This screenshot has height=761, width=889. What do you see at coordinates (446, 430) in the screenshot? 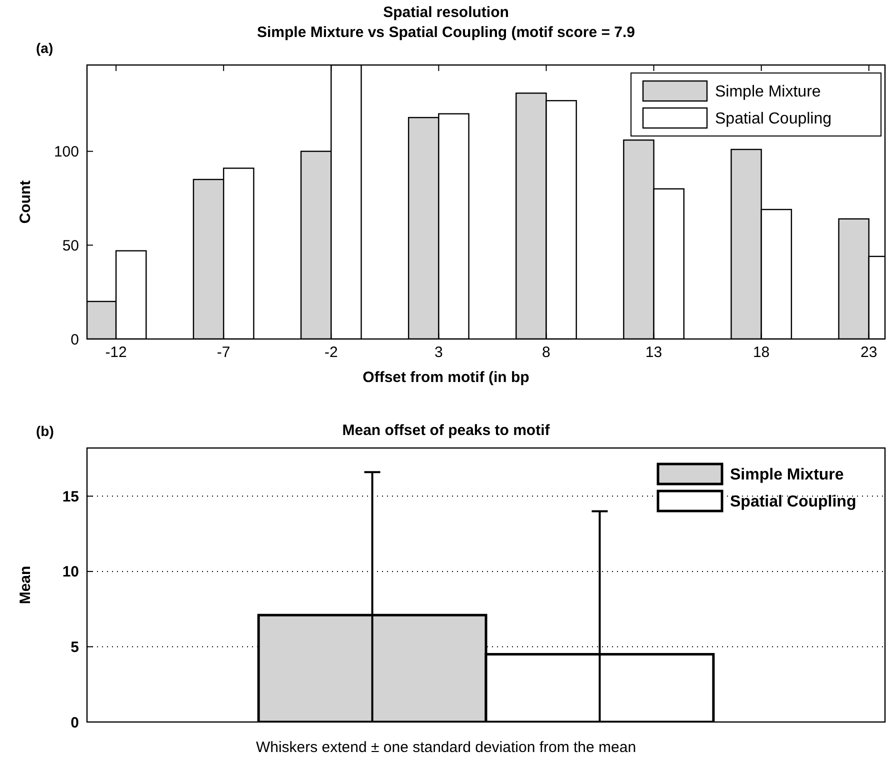
I see `chart-title: Mean offset of peaks to motif` at bounding box center [446, 430].